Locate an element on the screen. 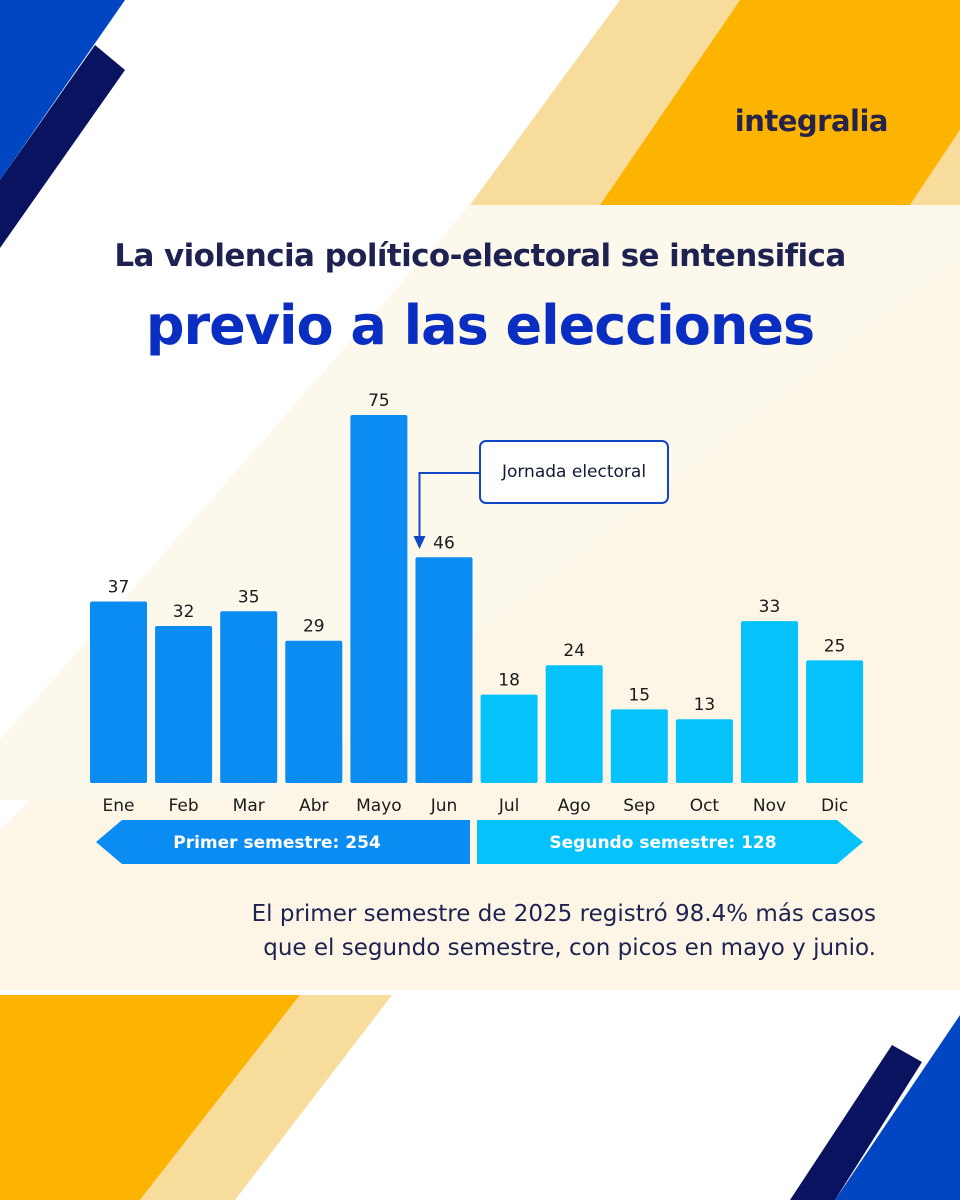 The width and height of the screenshot is (960, 1200). callout-arrowhead is located at coordinates (419, 542).